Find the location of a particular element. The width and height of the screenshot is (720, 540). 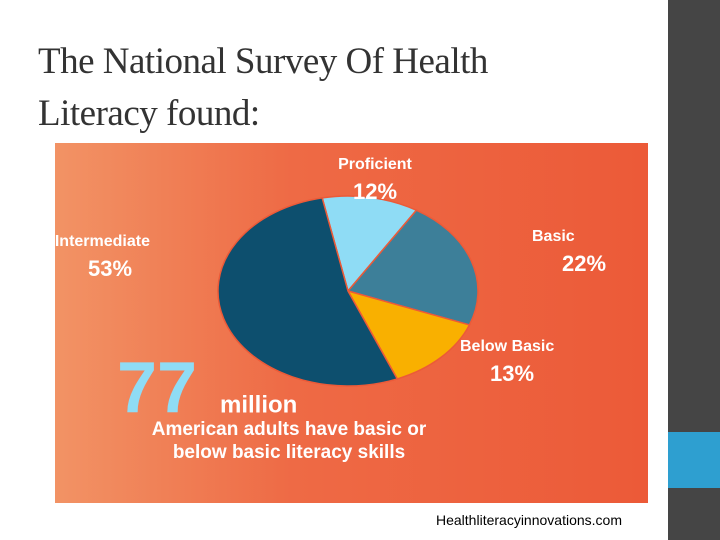

annotation: American adults have basic or is located at coordinates (289, 429).